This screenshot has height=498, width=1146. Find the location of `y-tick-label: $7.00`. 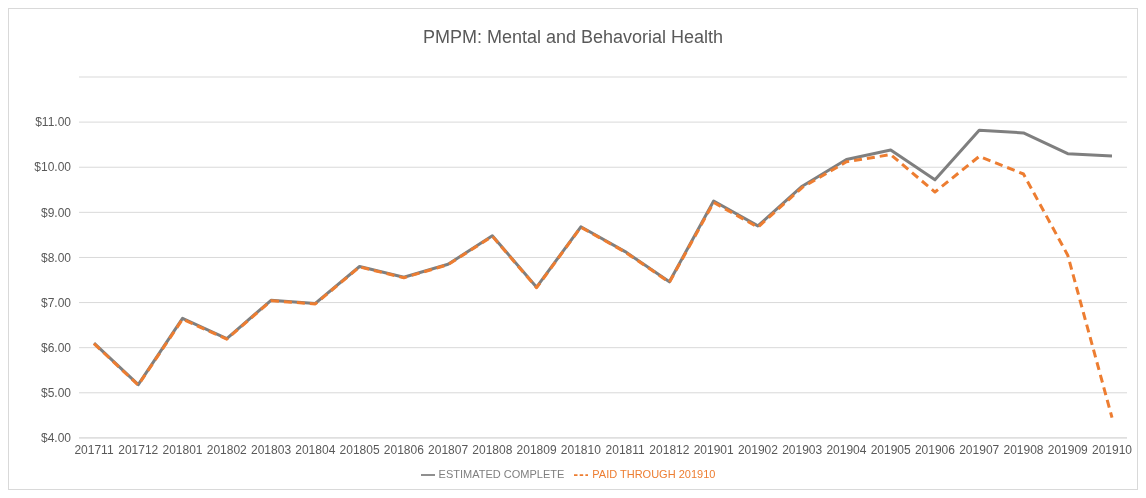

y-tick-label: $7.00 is located at coordinates (56, 302).